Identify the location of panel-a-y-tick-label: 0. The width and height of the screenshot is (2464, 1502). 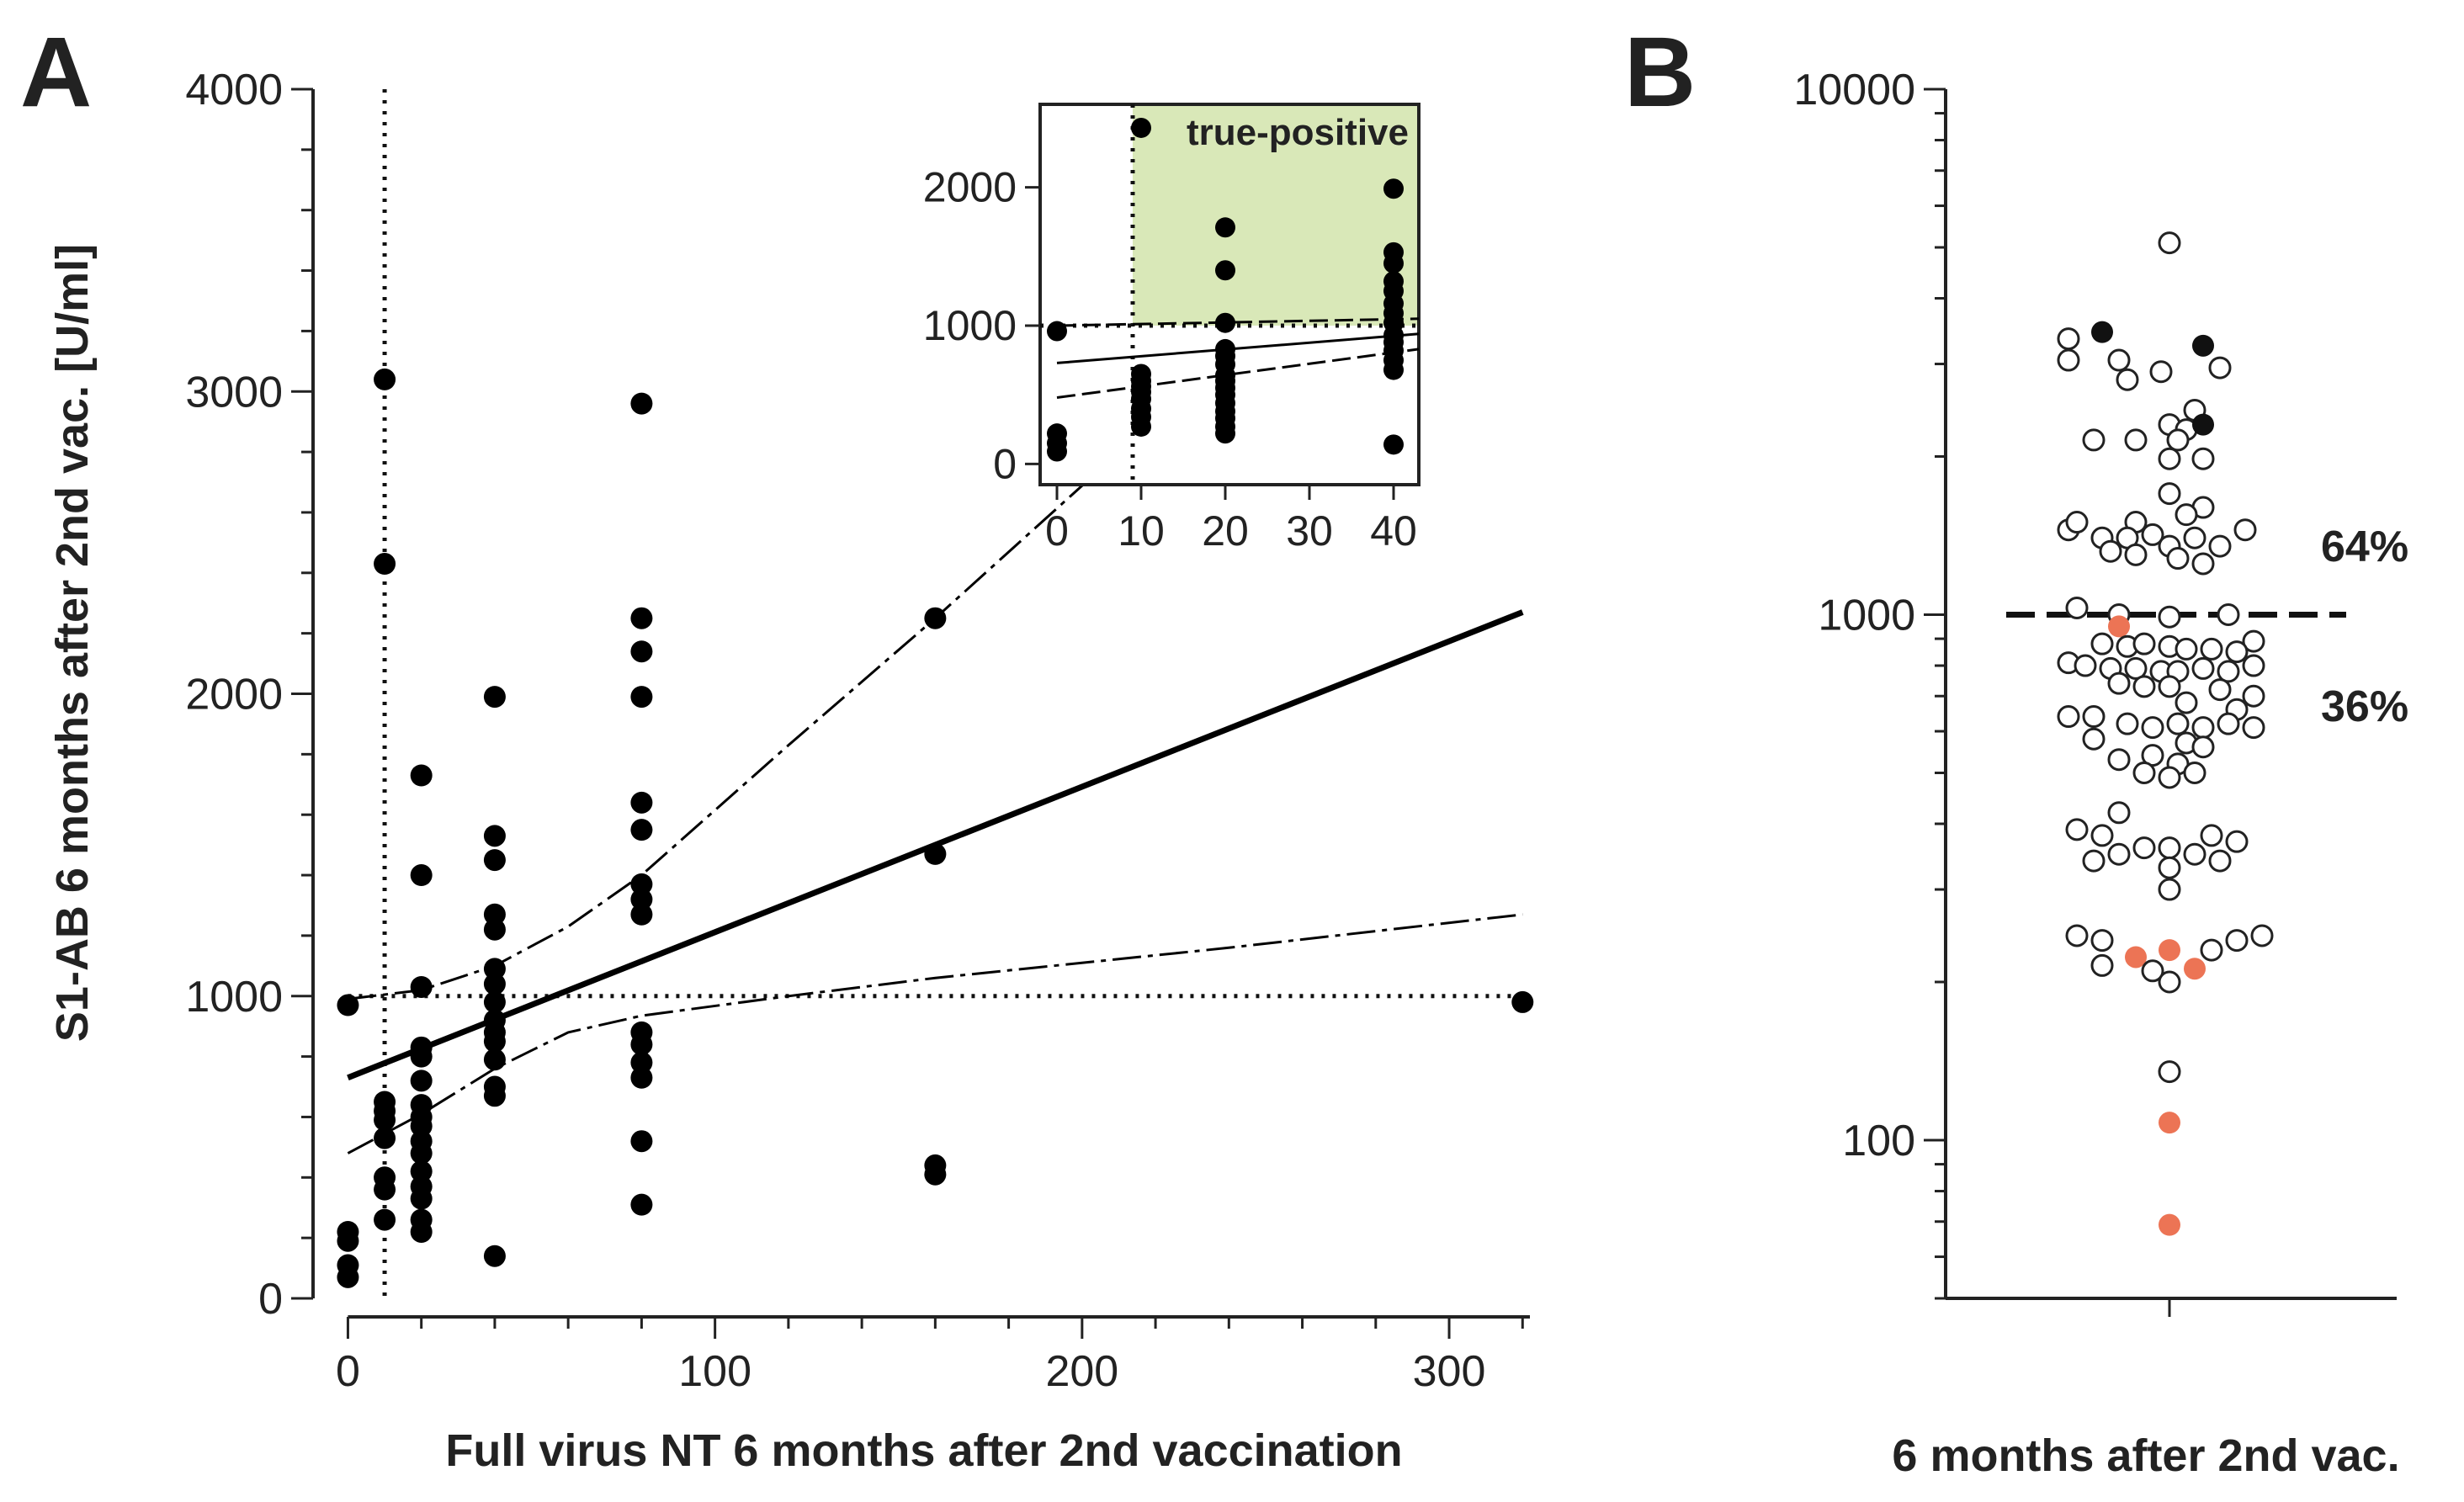
(270, 1299).